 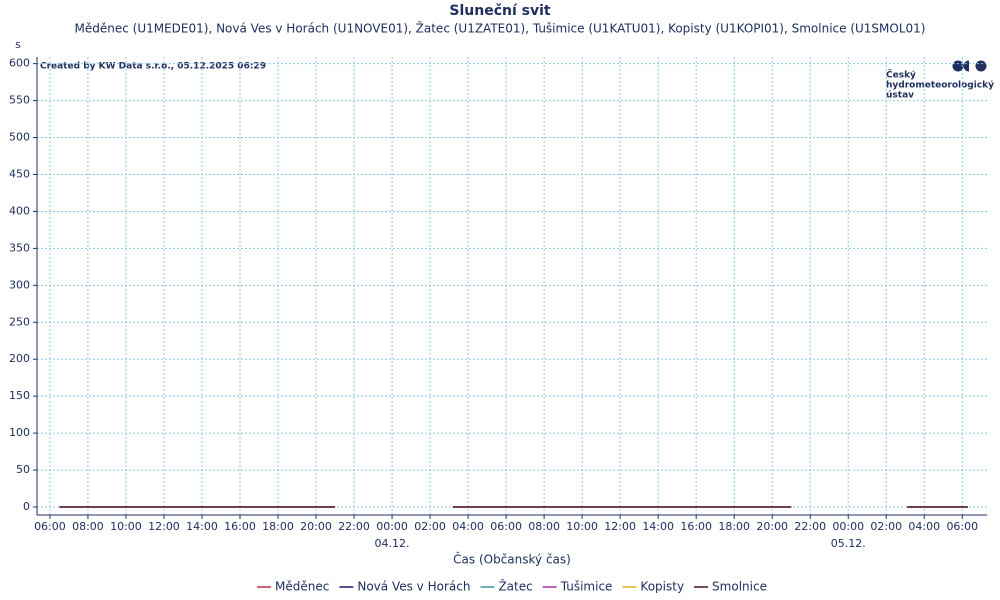 What do you see at coordinates (392, 543) in the screenshot?
I see `x-date-label: 04.12.` at bounding box center [392, 543].